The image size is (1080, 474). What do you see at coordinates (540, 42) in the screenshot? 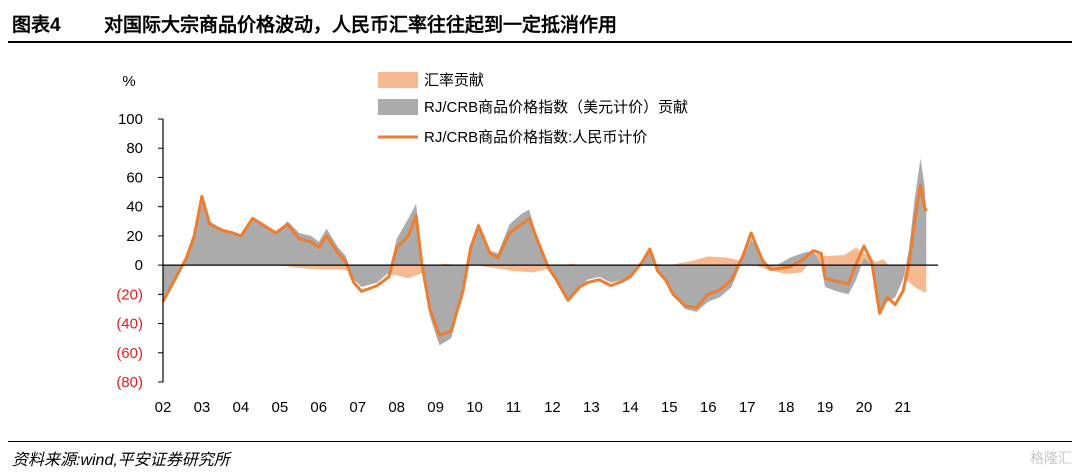
I see `title-rule` at bounding box center [540, 42].